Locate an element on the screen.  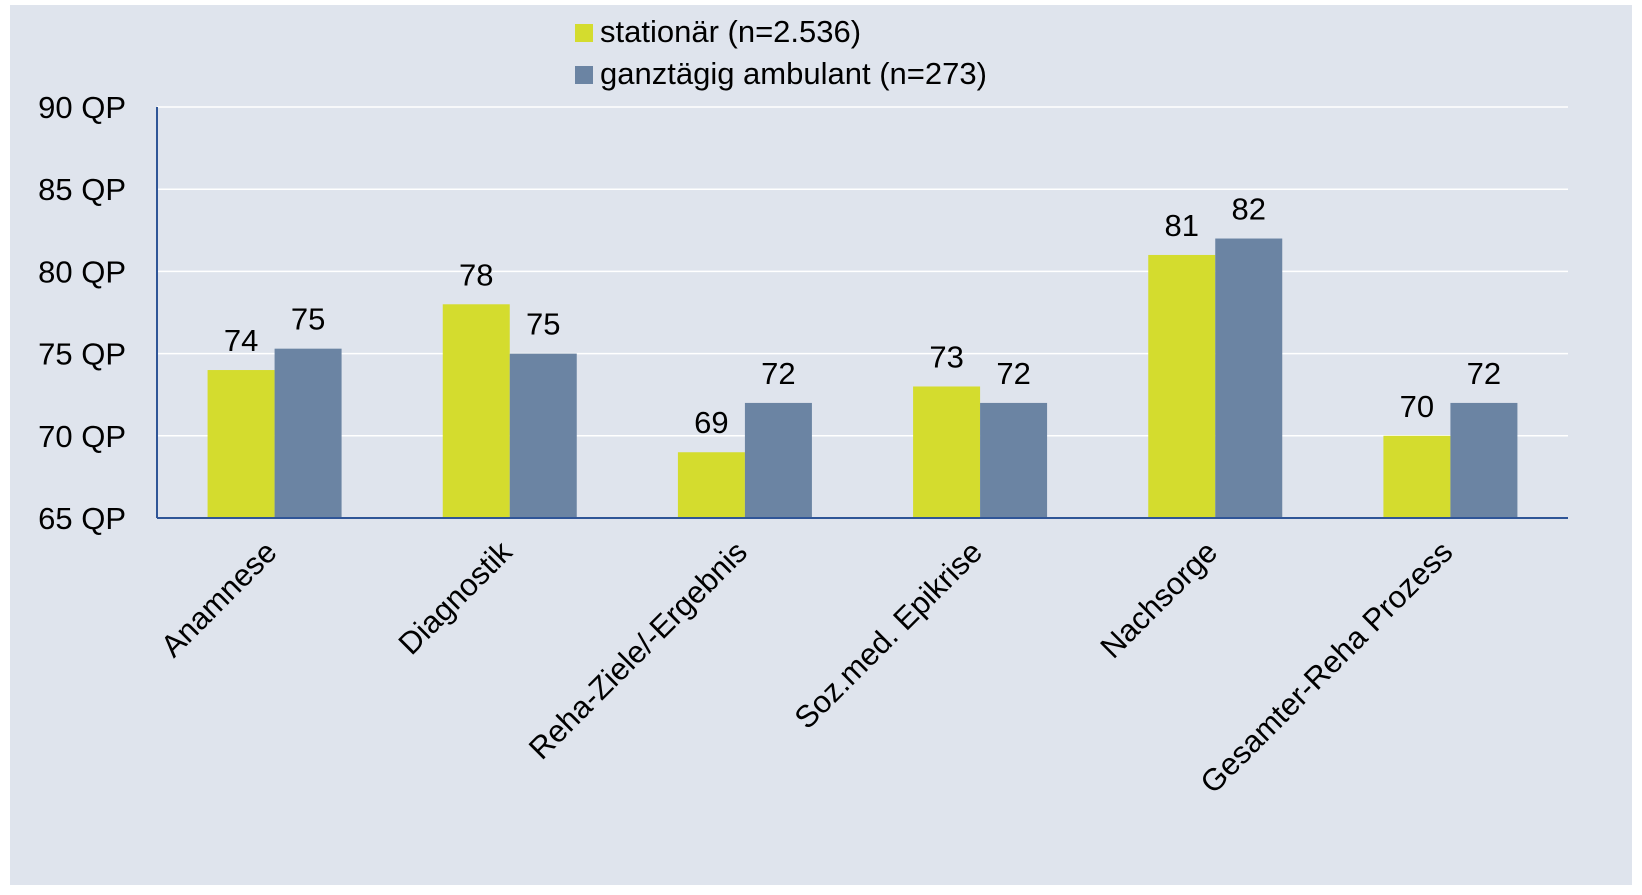
x-tick-label: Gesamter-Reha Prozess is located at coordinates (1326, 667).